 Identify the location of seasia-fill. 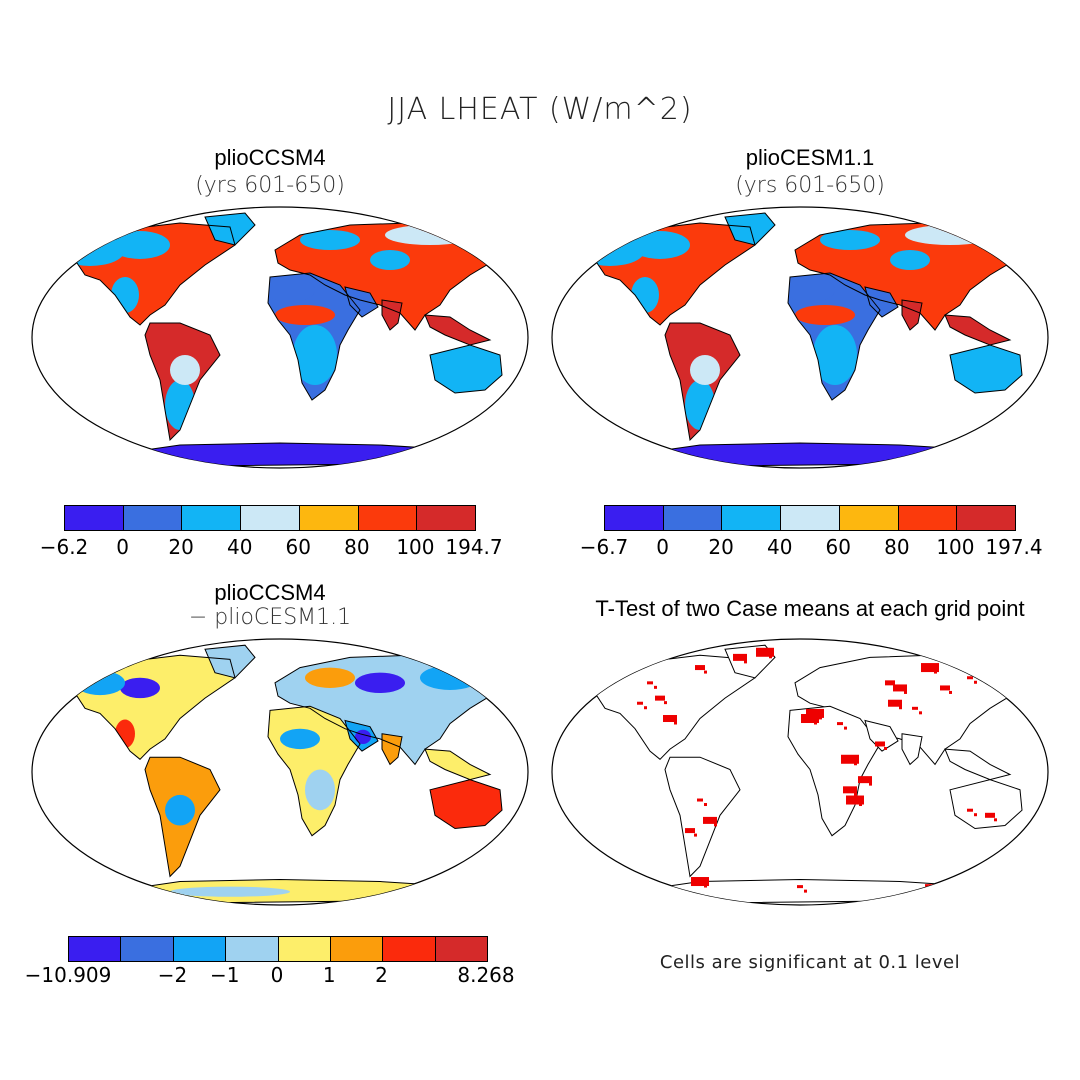
(977, 330).